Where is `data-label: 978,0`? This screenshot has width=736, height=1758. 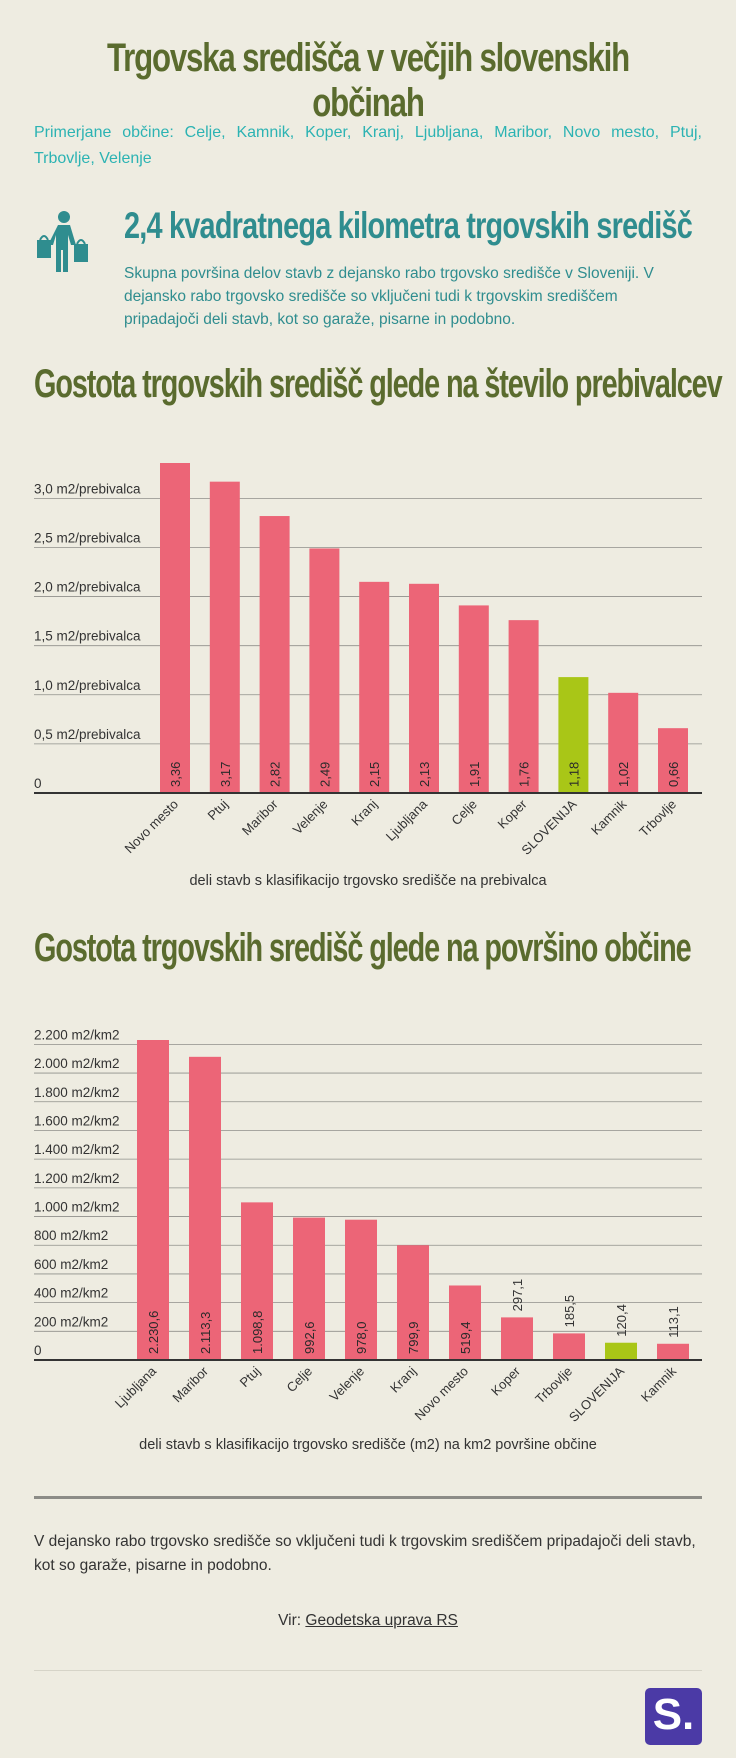 data-label: 978,0 is located at coordinates (361, 1337).